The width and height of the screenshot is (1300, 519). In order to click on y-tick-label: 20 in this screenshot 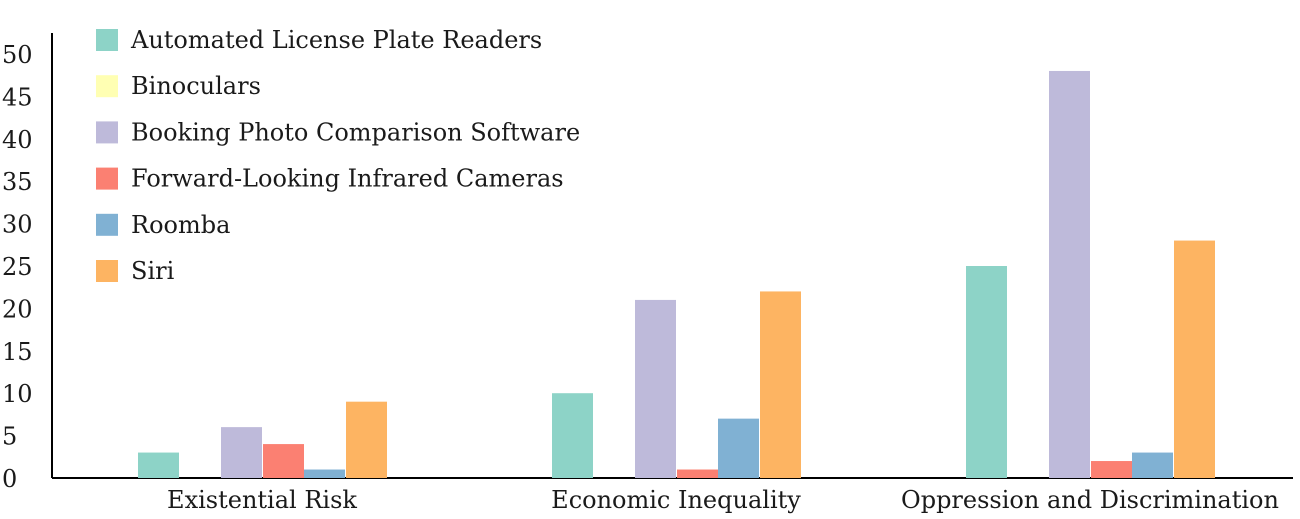, I will do `click(17, 309)`.